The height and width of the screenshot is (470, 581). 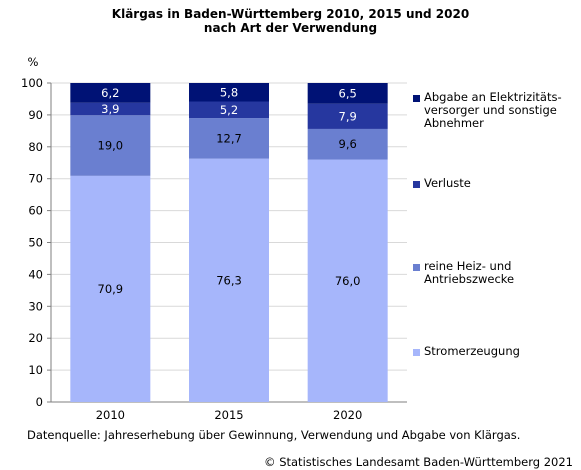 I want to click on data-label: 9,6, so click(x=348, y=144).